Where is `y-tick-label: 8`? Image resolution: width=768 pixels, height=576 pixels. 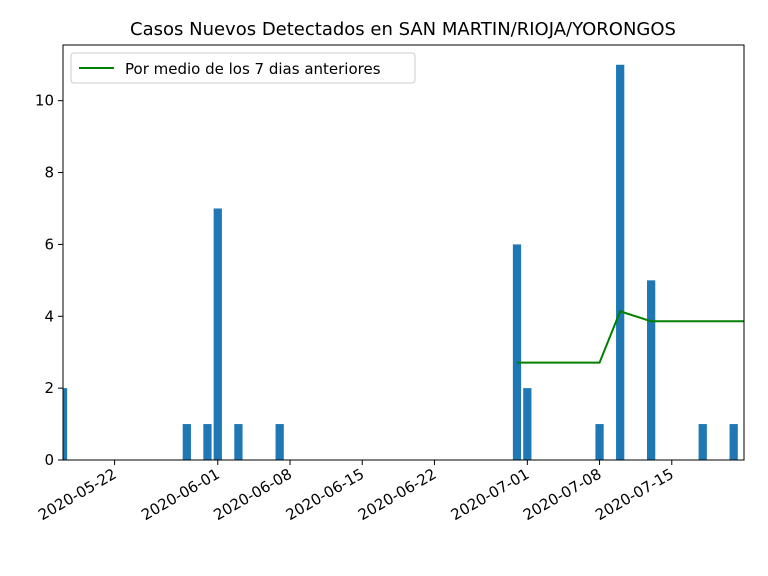 y-tick-label: 8 is located at coordinates (49, 173).